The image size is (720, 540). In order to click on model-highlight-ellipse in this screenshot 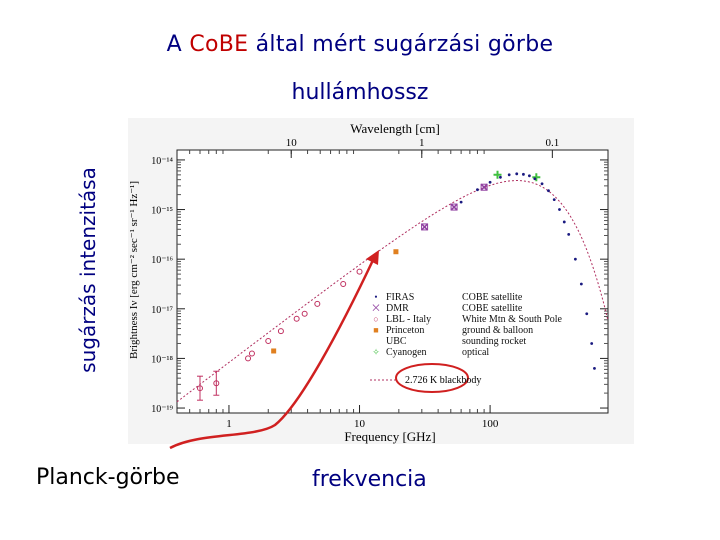, I will do `click(432, 378)`.